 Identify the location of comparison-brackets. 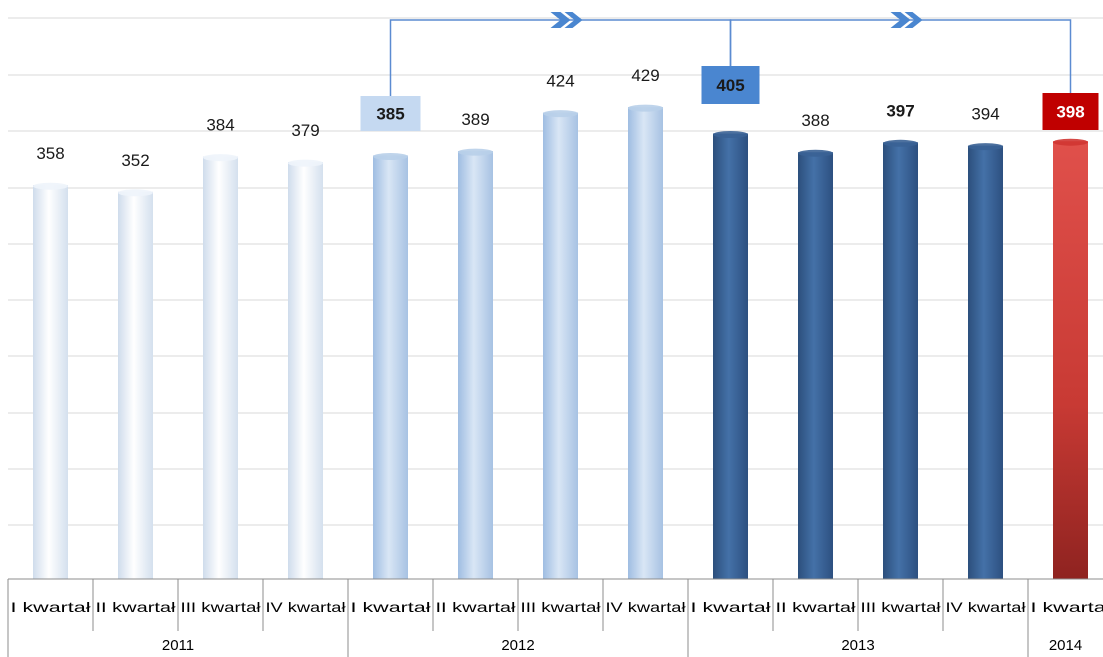
(730, 54).